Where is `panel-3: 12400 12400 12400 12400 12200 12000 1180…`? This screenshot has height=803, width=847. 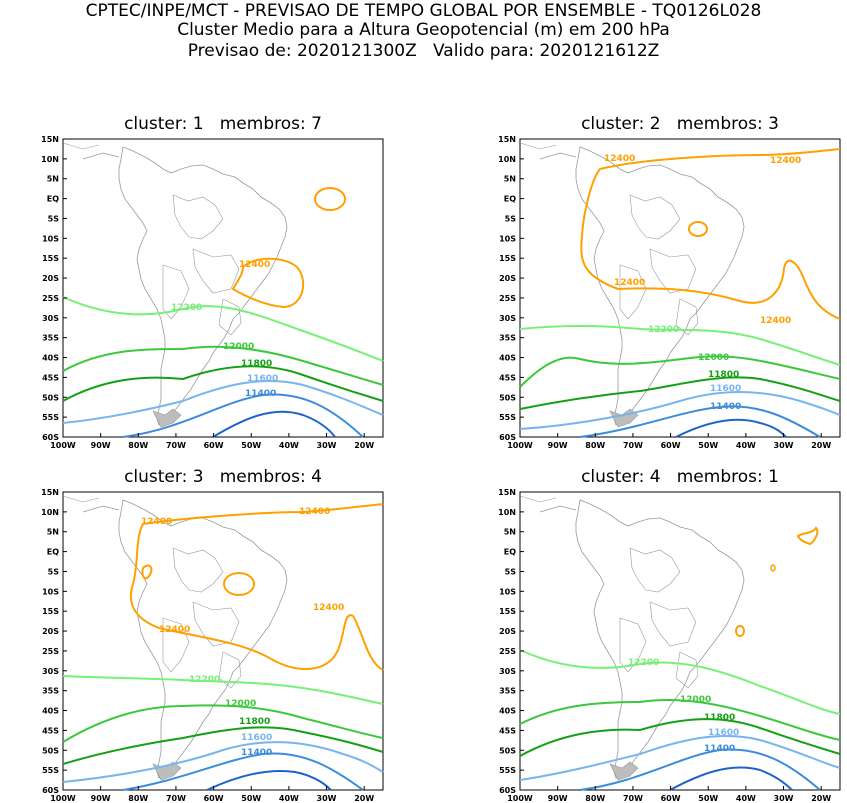
panel-3: 12400 12400 12400 12400 12200 12000 1180… is located at coordinates (223, 641).